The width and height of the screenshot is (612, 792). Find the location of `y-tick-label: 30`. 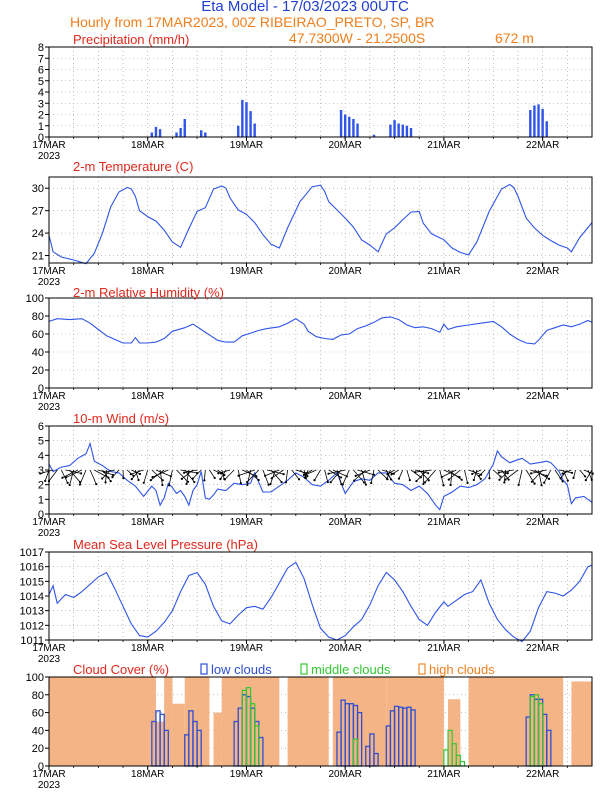

y-tick-label: 30 is located at coordinates (38, 189).